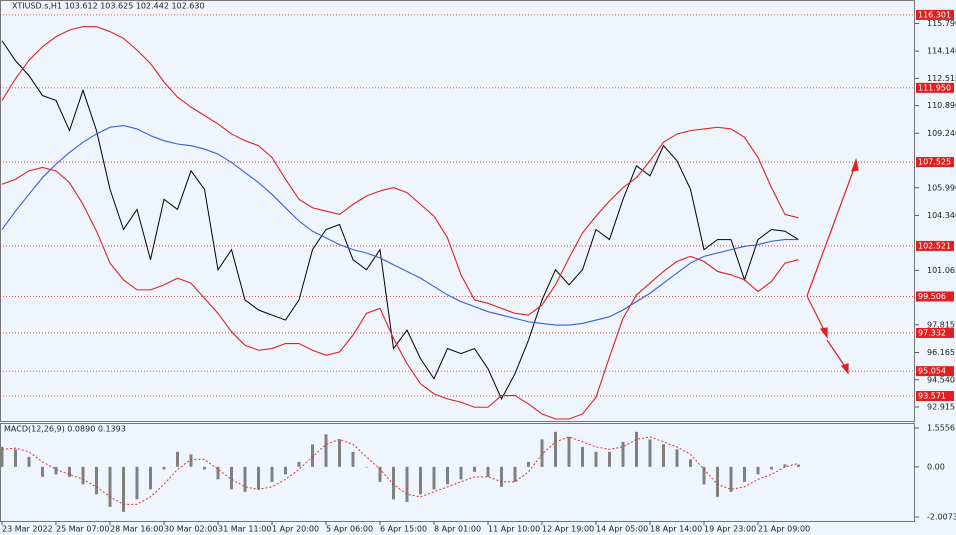  What do you see at coordinates (457, 529) in the screenshot?
I see `x-tick-label: 8 Apr 01:00` at bounding box center [457, 529].